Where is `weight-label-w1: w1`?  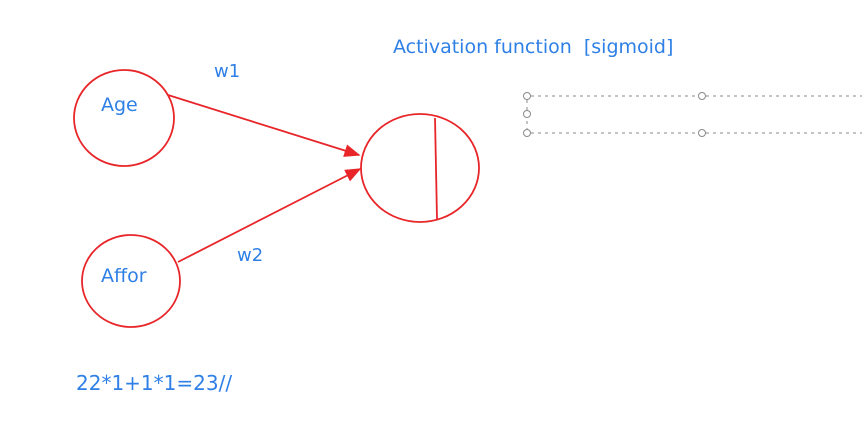
weight-label-w1: w1 is located at coordinates (227, 71).